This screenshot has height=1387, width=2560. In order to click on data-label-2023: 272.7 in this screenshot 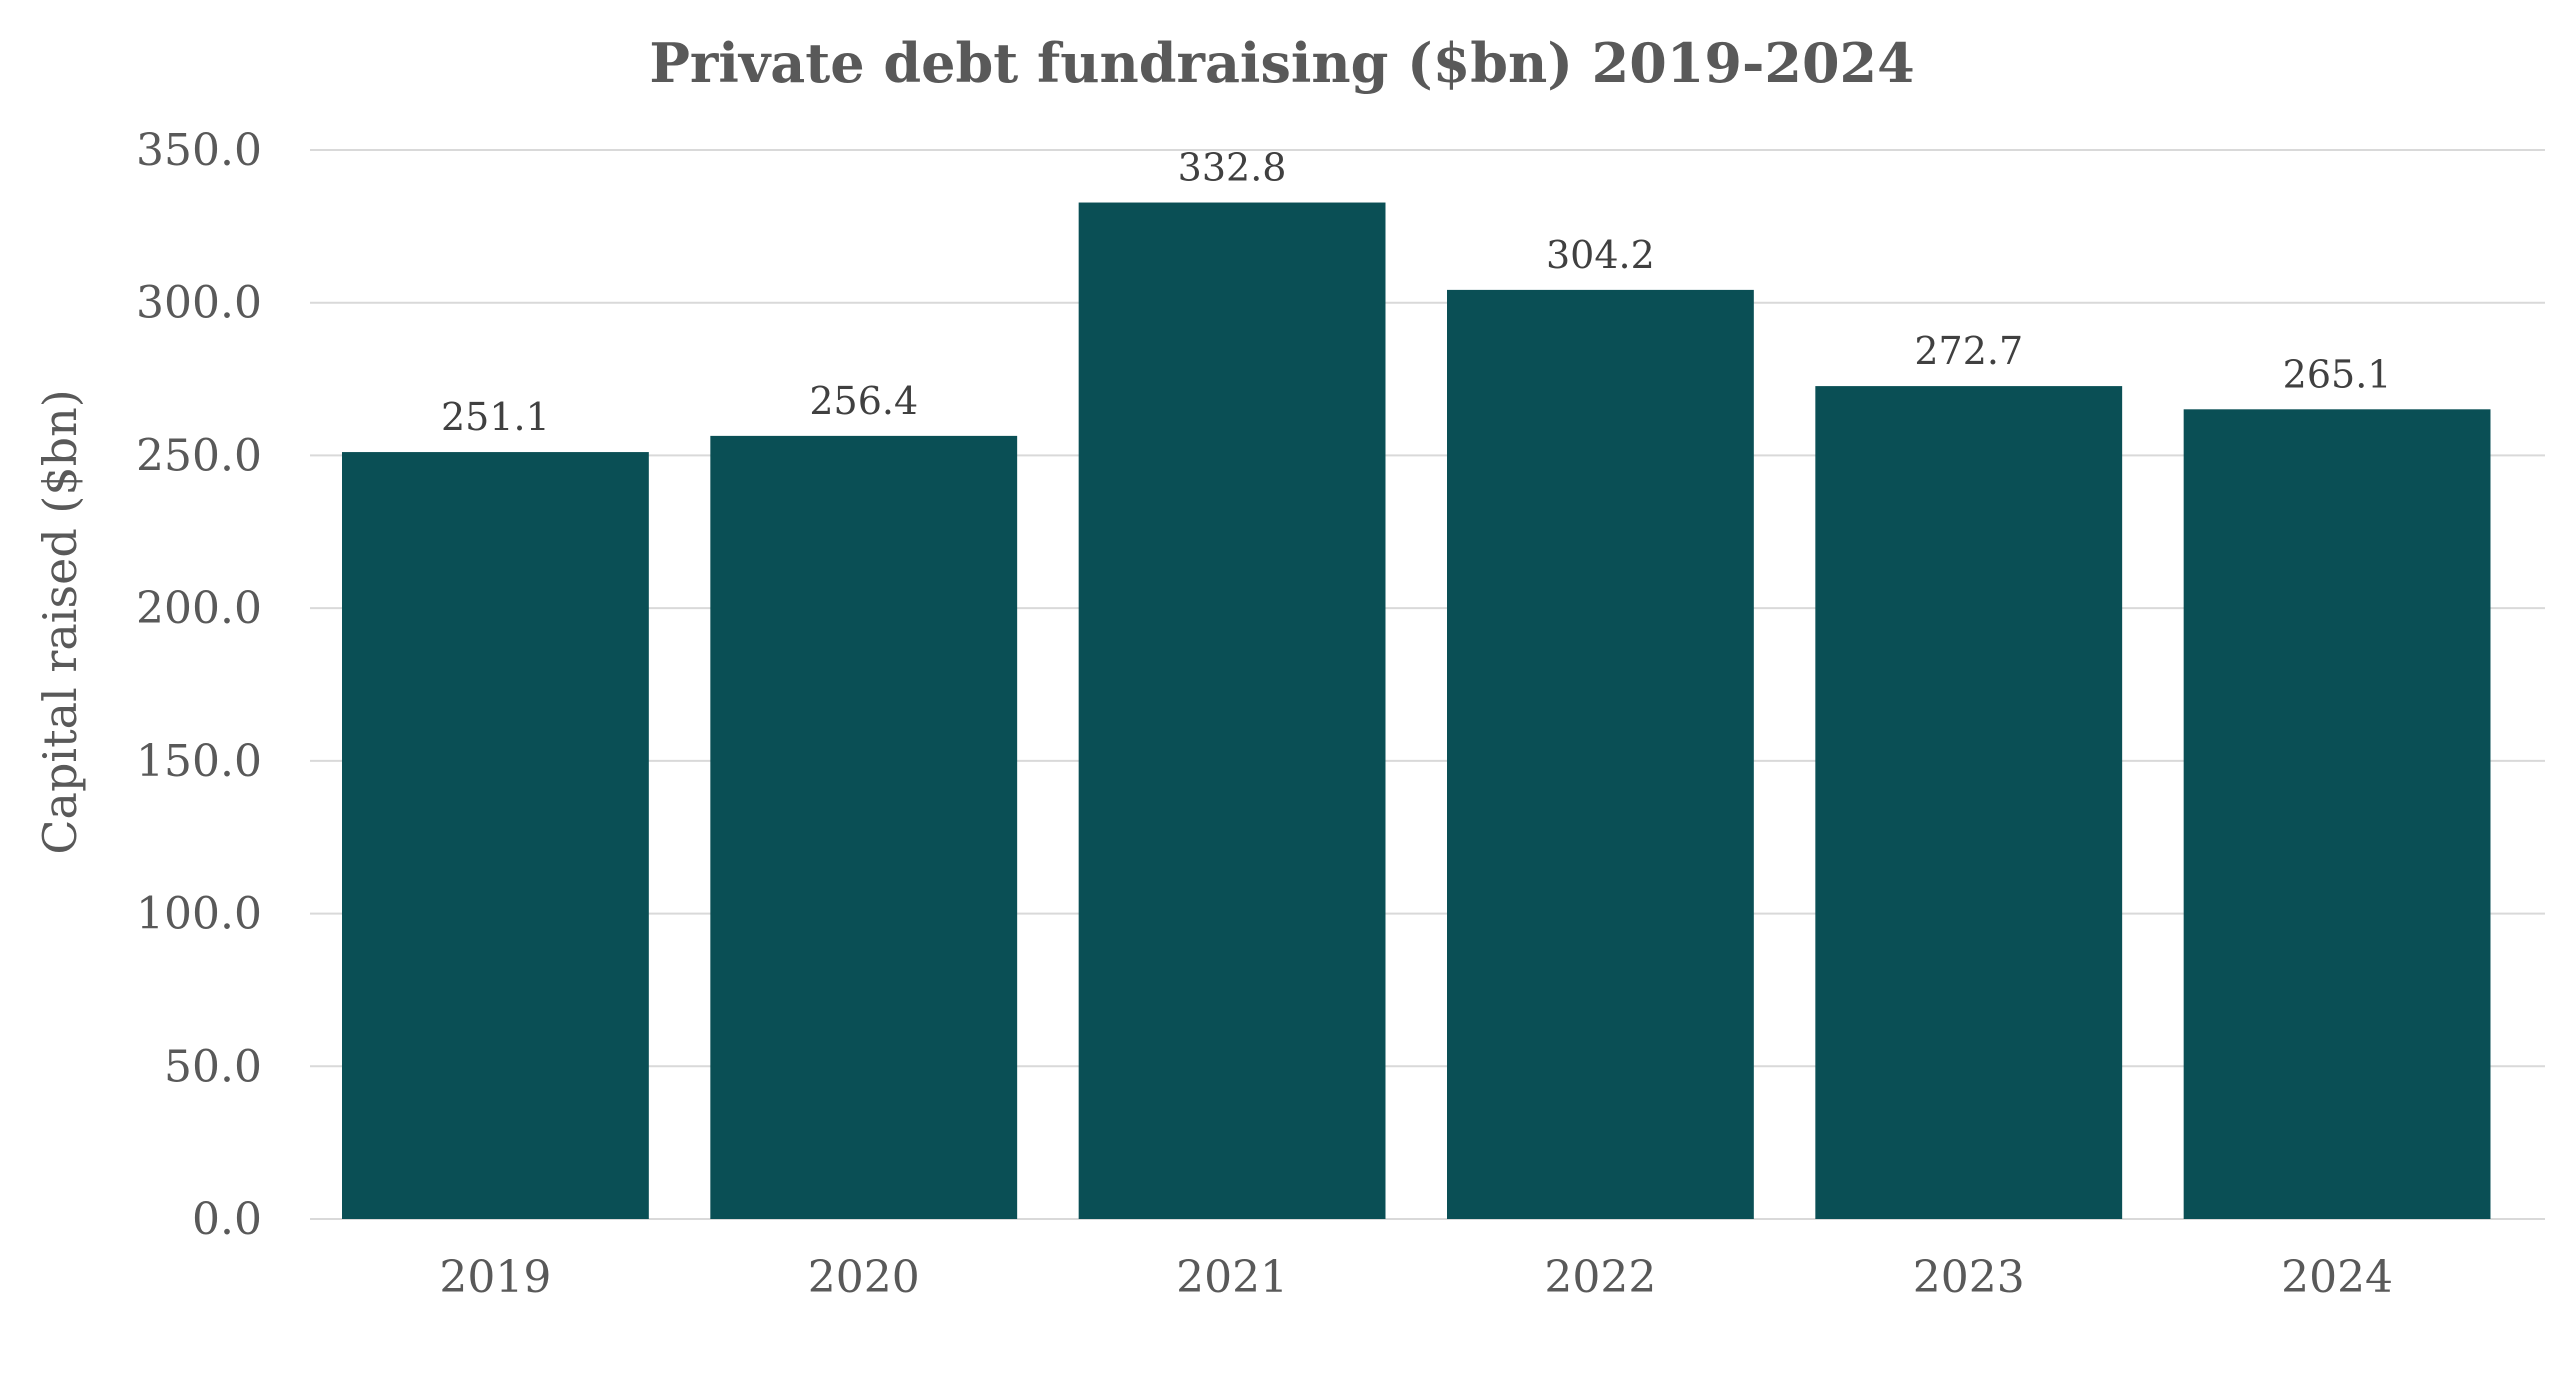, I will do `click(1968, 351)`.